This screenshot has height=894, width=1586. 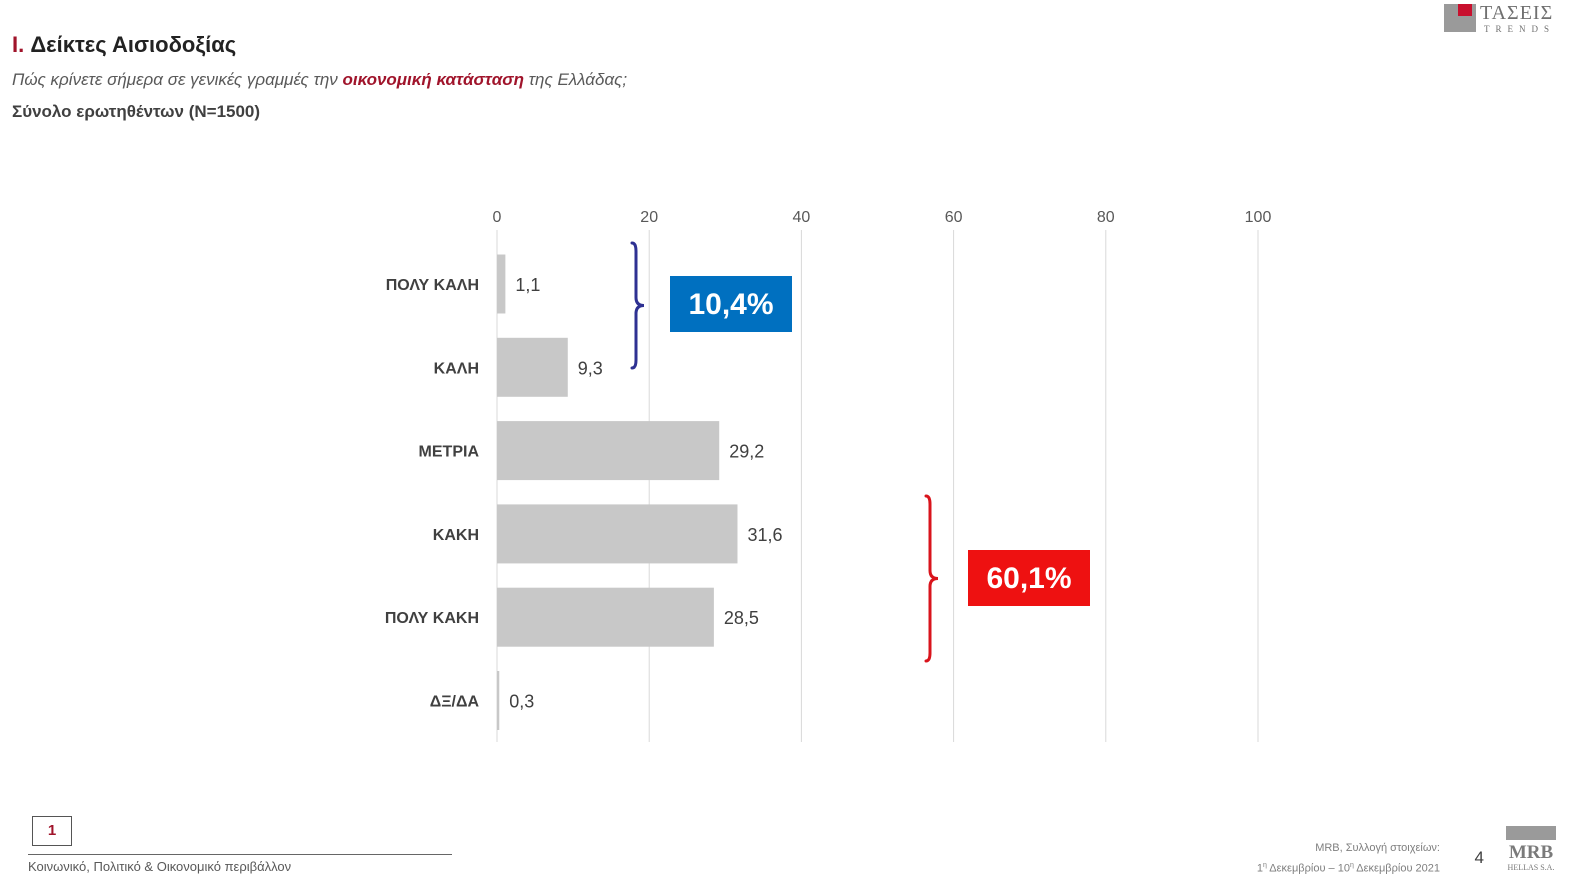 I want to click on mrb-logo-bar, so click(x=1531, y=833).